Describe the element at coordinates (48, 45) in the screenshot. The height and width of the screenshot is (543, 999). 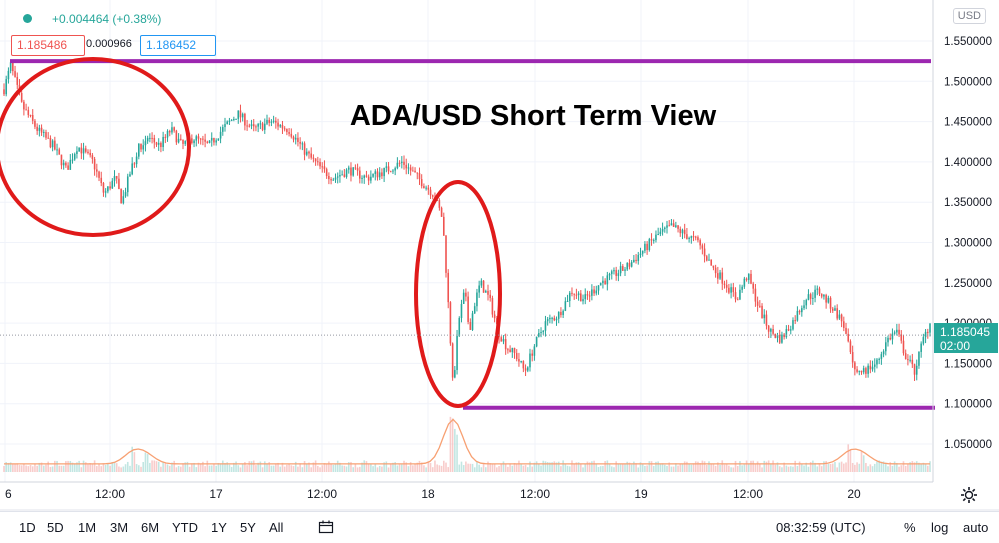
I see `bid-price: 1.185486` at that location.